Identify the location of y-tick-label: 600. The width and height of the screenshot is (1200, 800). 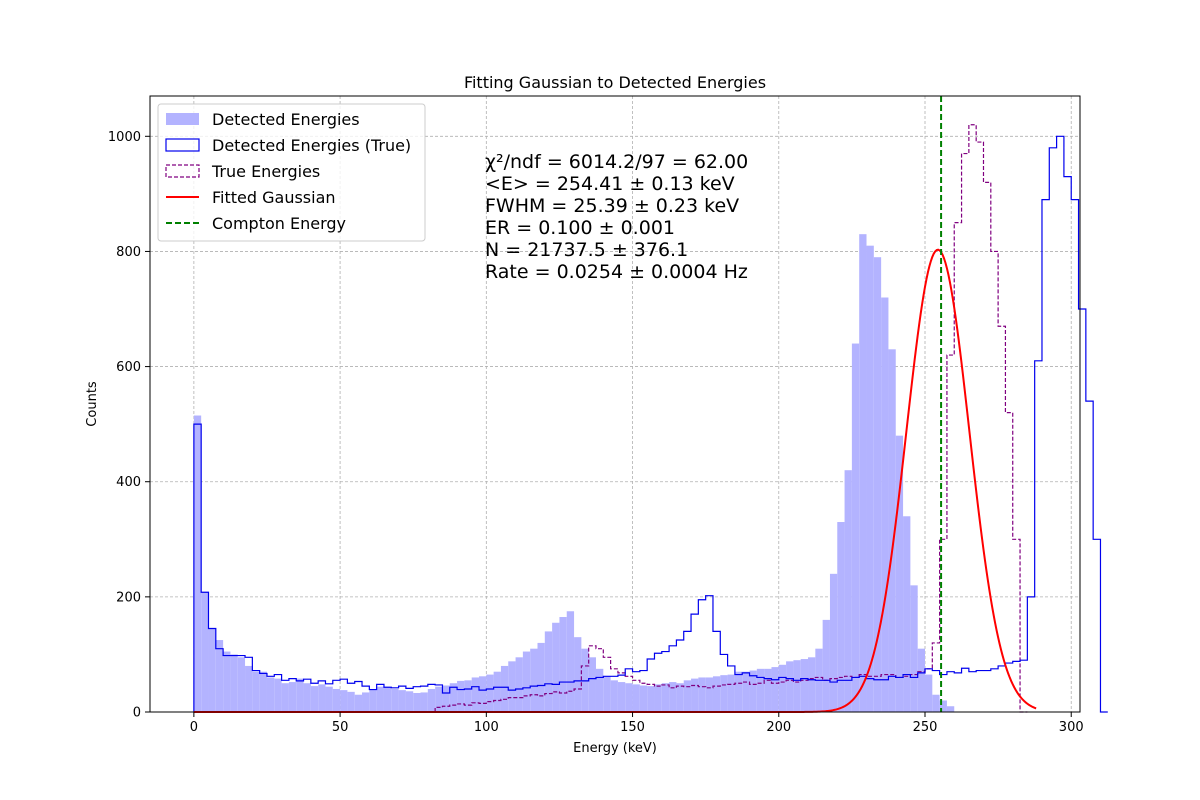
(128, 367).